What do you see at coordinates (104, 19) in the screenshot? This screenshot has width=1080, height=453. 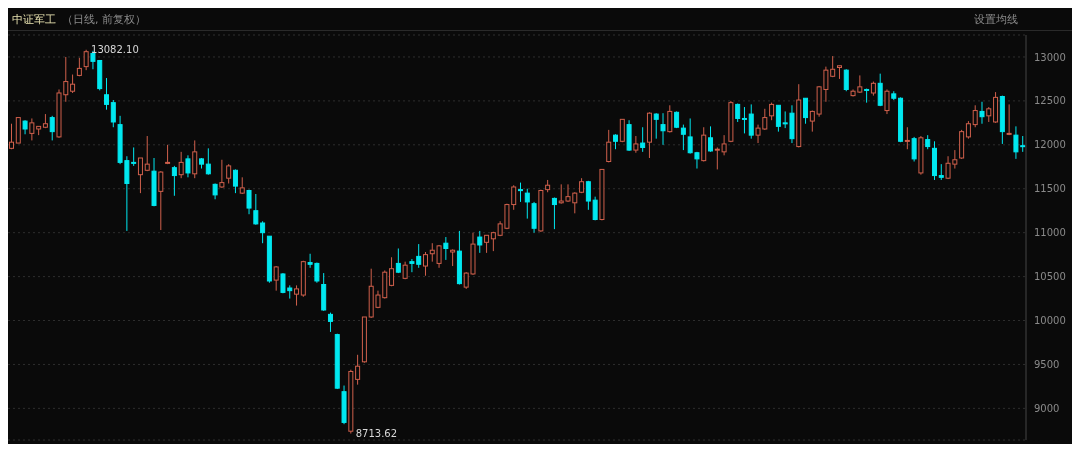 I see `chart-subtitle: （日线, 前复权）` at bounding box center [104, 19].